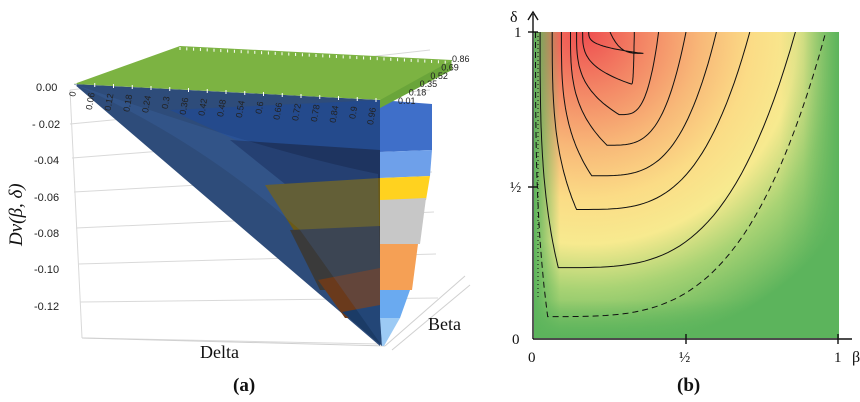 The image size is (860, 402). I want to click on beta-tick-label: 0.01, so click(407, 101).